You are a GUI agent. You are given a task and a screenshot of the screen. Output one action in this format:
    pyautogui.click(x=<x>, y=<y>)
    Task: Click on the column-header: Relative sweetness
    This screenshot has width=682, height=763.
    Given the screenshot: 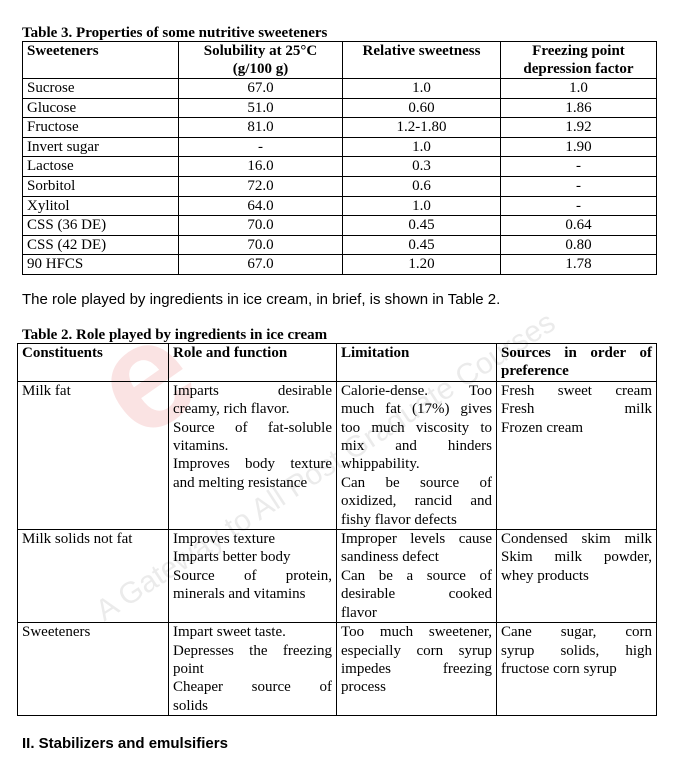 What is the action you would take?
    pyautogui.click(x=421, y=60)
    